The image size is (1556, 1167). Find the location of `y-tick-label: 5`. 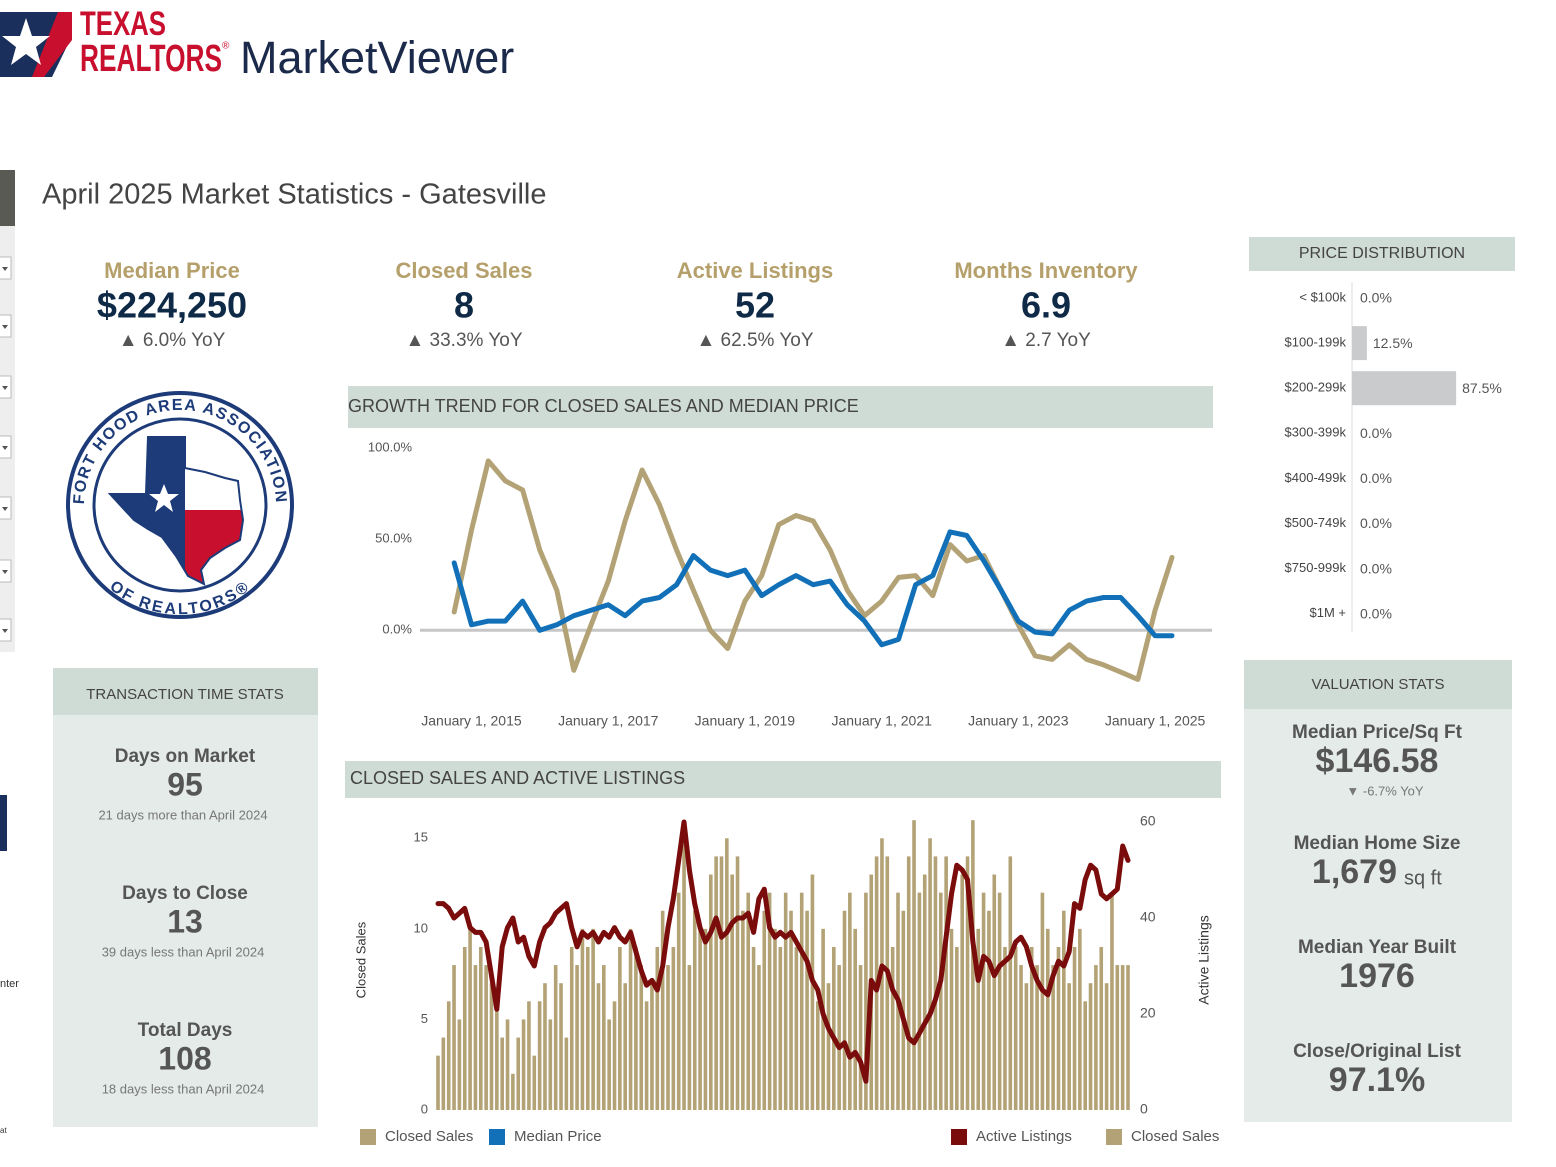

y-tick-label: 5 is located at coordinates (424, 1018).